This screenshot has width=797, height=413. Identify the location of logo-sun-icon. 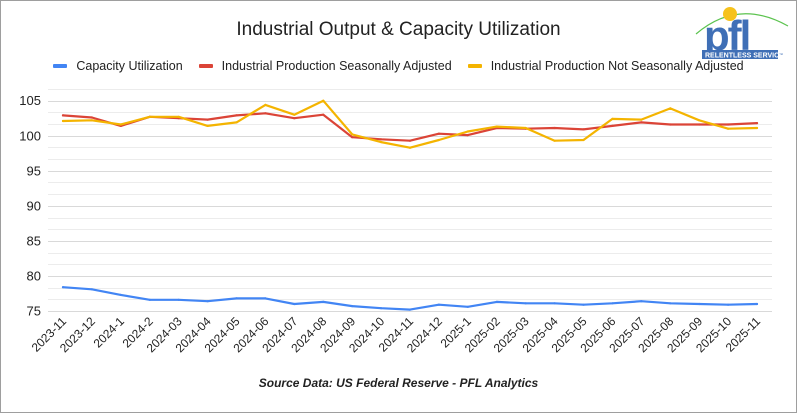
(730, 14).